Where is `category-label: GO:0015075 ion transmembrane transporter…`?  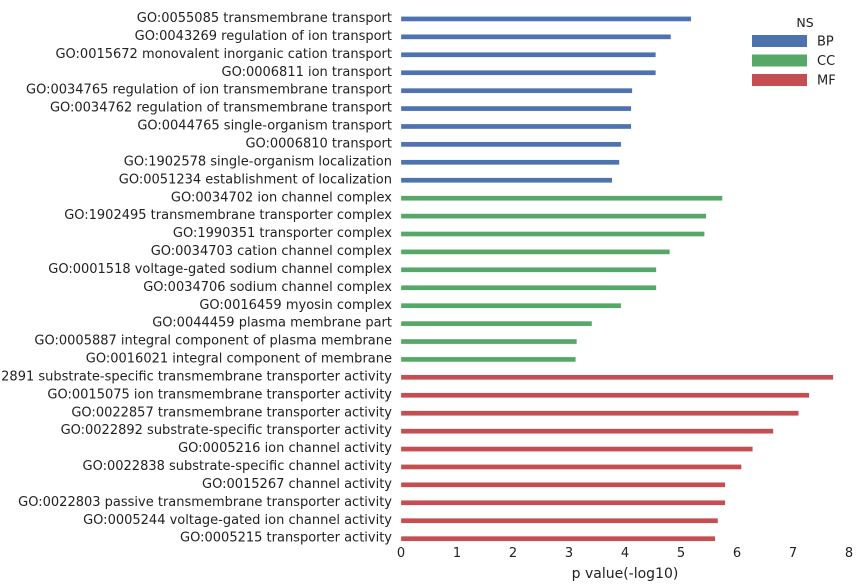 category-label: GO:0015075 ion transmembrane transporter… is located at coordinates (219, 394).